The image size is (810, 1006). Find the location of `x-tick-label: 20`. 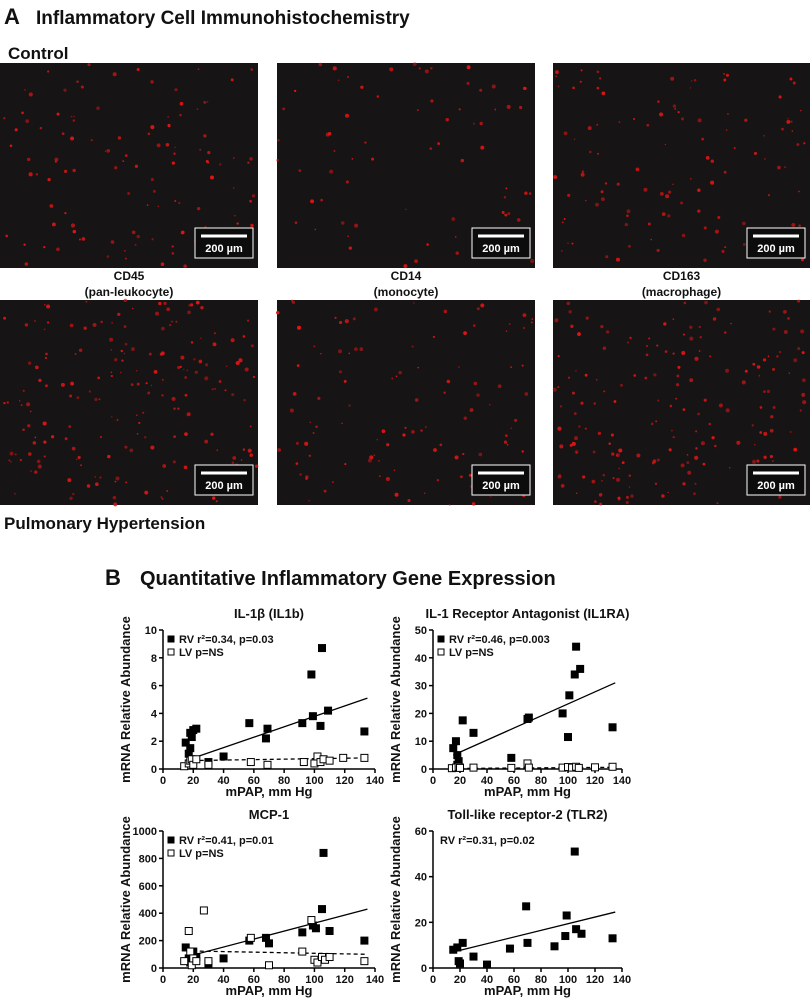

x-tick-label: 20 is located at coordinates (193, 980).